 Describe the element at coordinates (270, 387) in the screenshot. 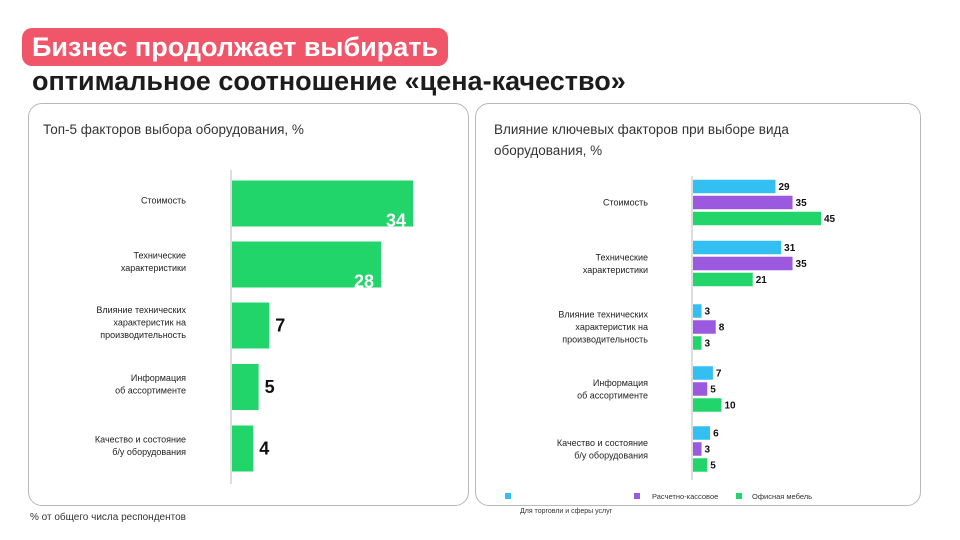

I see `left-bar-value-4: 5` at that location.